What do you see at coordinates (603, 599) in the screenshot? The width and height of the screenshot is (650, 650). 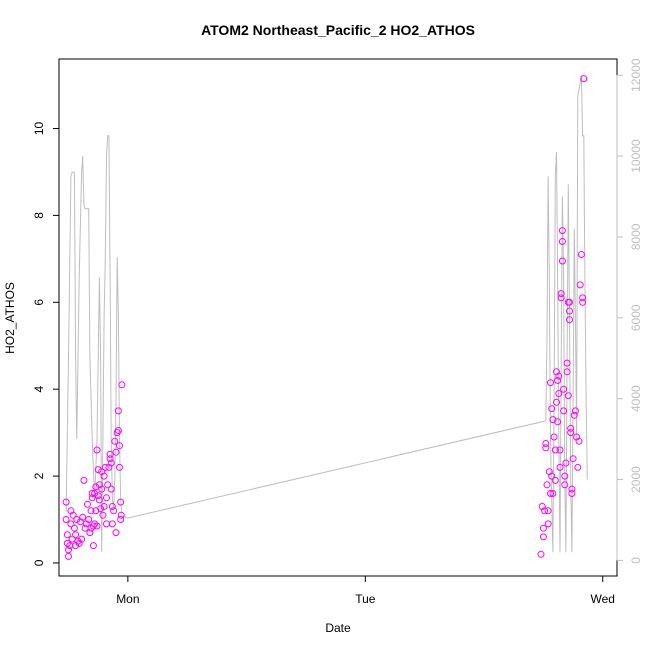 I see `x-tick-label: Wed` at bounding box center [603, 599].